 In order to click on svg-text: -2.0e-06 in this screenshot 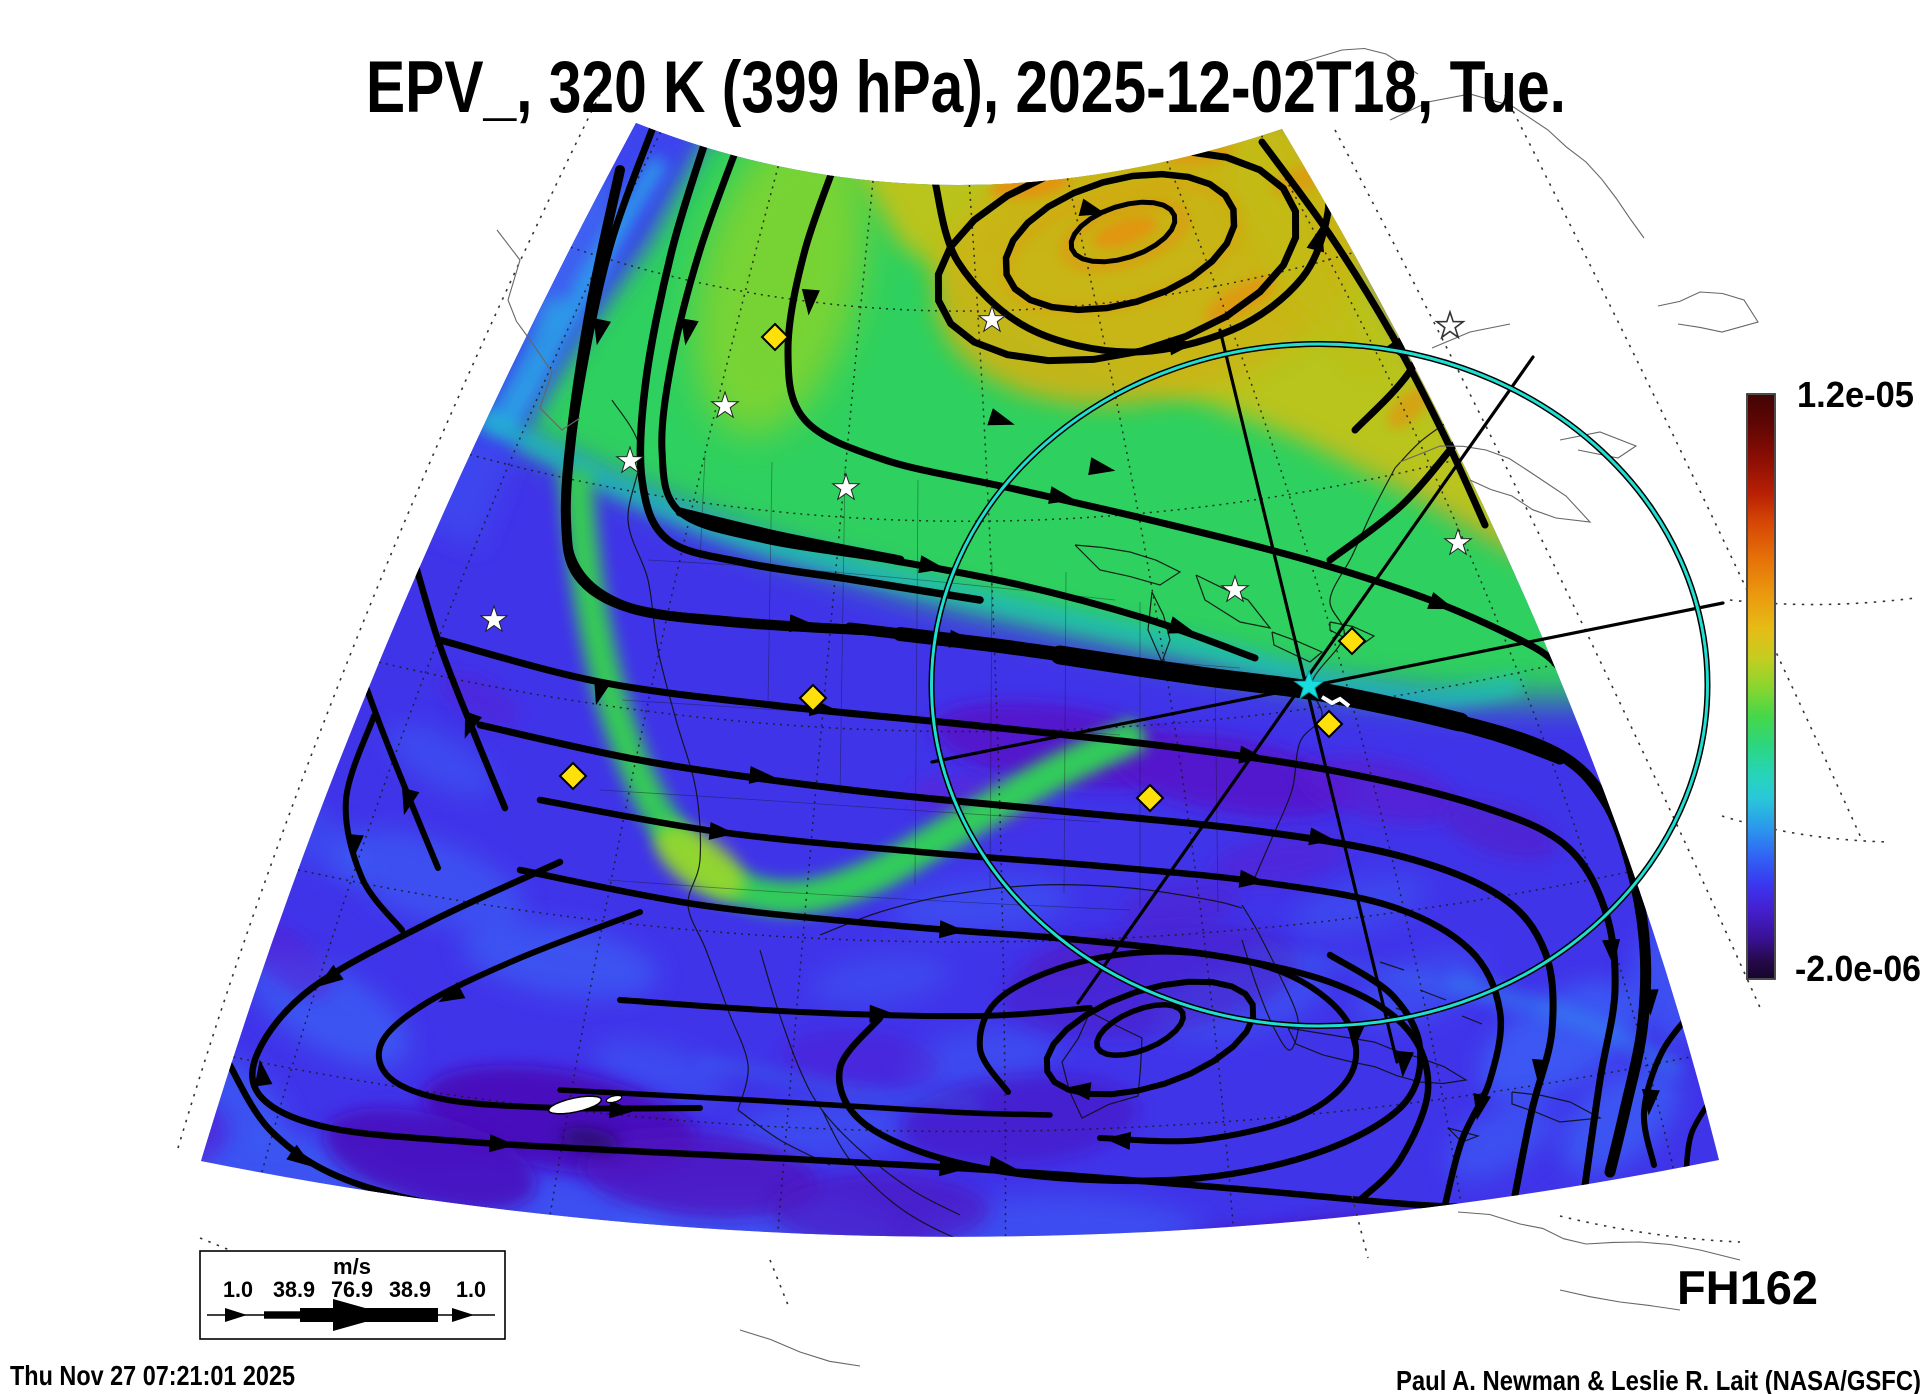, I will do `click(1858, 968)`.